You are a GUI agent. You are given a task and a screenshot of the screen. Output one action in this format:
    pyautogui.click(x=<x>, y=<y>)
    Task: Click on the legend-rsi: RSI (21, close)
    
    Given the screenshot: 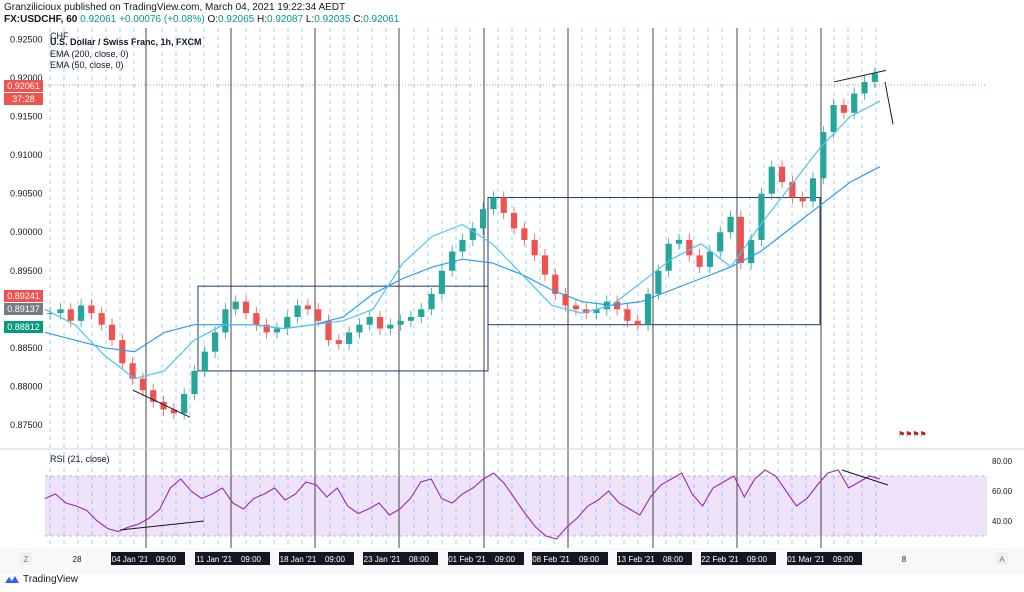 What is the action you would take?
    pyautogui.click(x=80, y=459)
    